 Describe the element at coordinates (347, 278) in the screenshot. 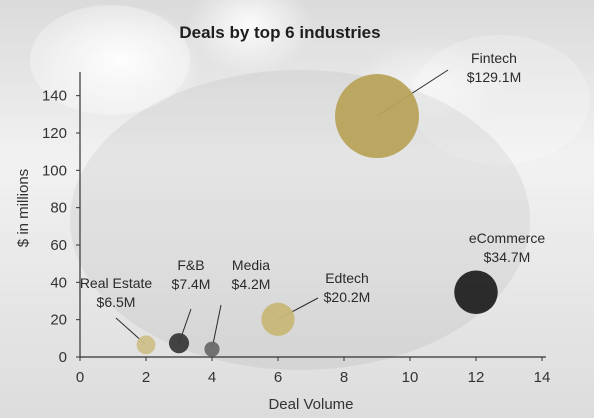

I see `data-label-name: Edtech` at that location.